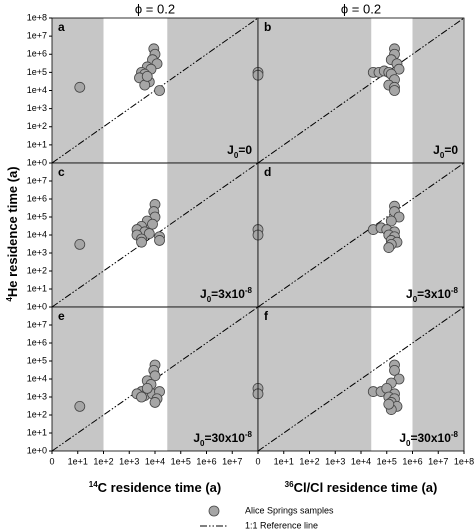 The height and width of the screenshot is (532, 476). Describe the element at coordinates (267, 27) in the screenshot. I see `panel-label: b` at that location.